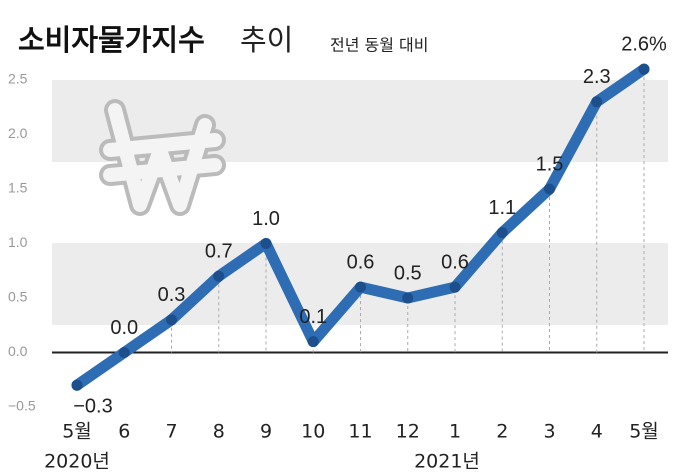 Image resolution: width=700 pixels, height=476 pixels. I want to click on y-tick-label: 2.5, so click(18, 79).